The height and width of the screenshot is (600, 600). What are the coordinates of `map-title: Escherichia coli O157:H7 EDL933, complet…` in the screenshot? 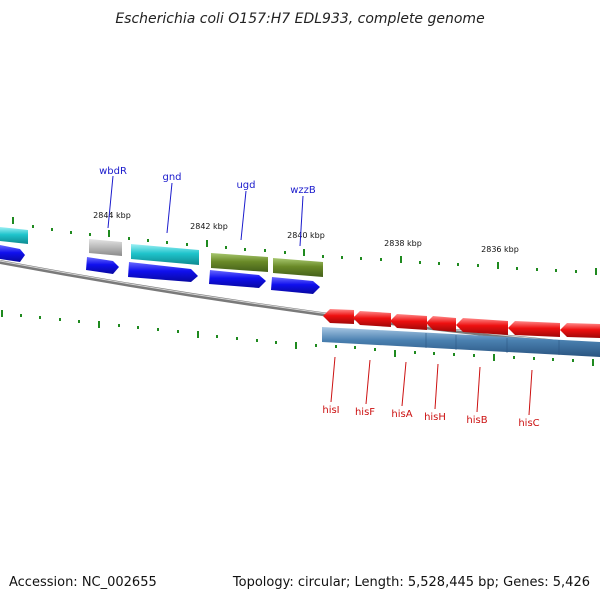 It's located at (299, 19).